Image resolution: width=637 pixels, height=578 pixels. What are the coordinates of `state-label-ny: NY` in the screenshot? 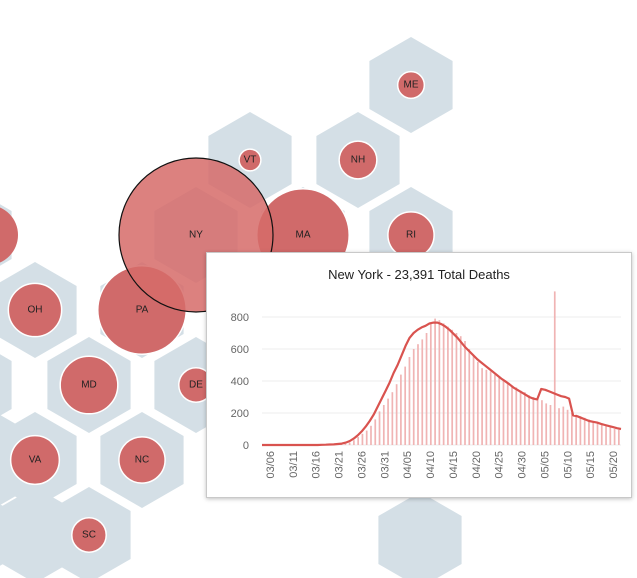 It's located at (196, 235).